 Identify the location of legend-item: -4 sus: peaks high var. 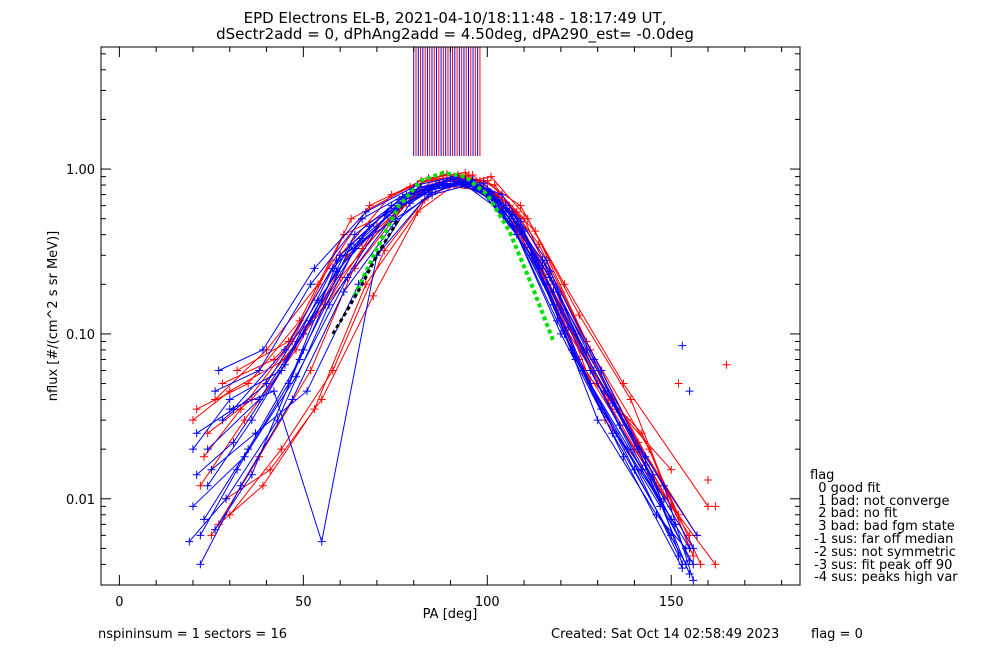
(884, 578).